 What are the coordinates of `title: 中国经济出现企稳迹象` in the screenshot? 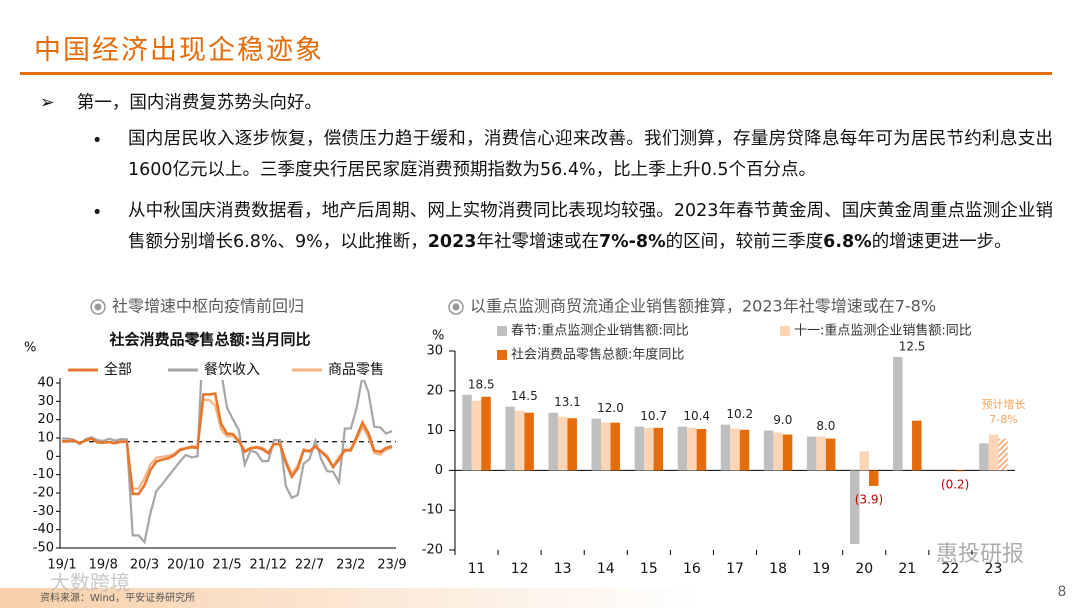 It's located at (179, 50).